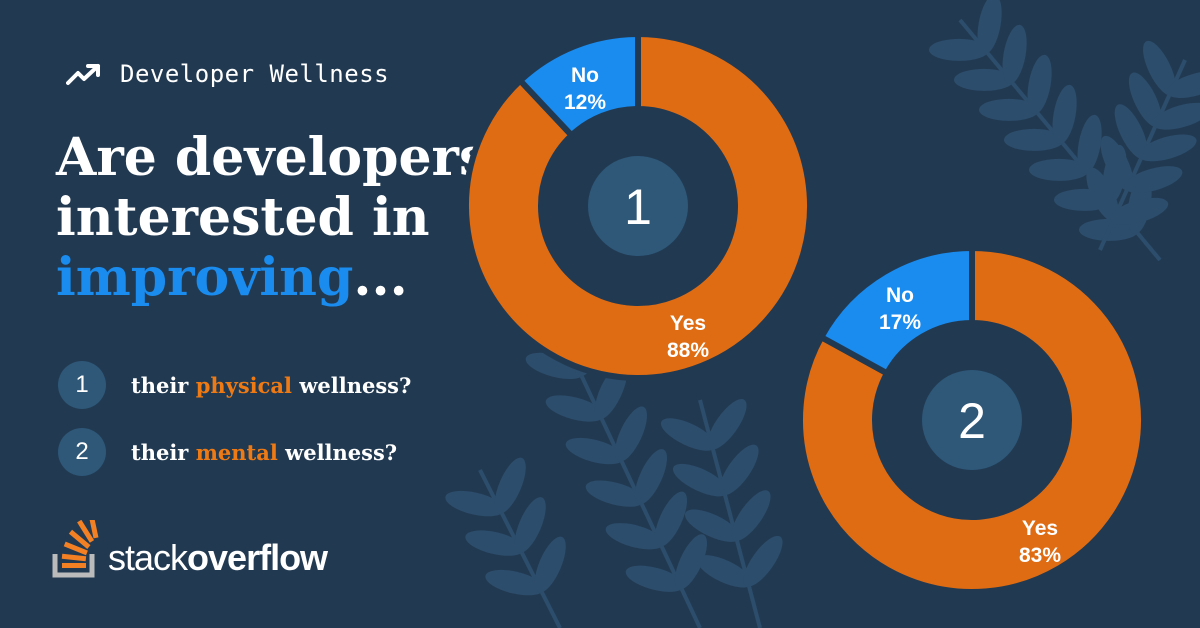 The image size is (1200, 628). Describe the element at coordinates (1040, 555) in the screenshot. I see `slice-value-label: 83%` at that location.